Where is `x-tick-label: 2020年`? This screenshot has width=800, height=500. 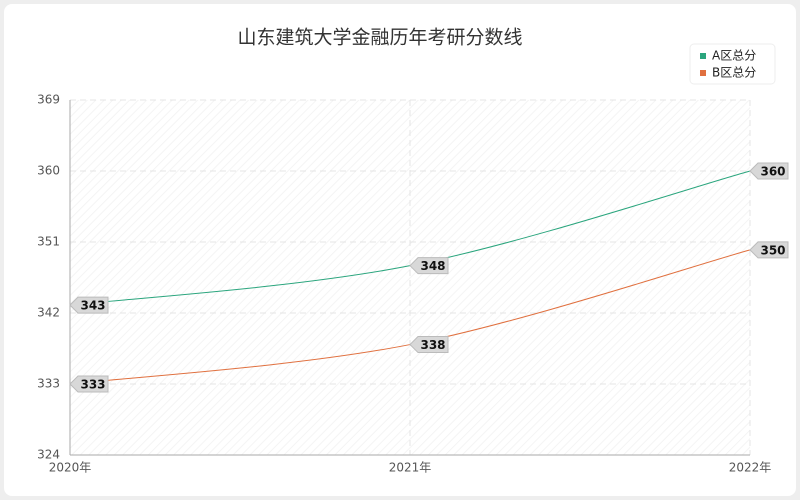 x-tick-label: 2020年 is located at coordinates (70, 468).